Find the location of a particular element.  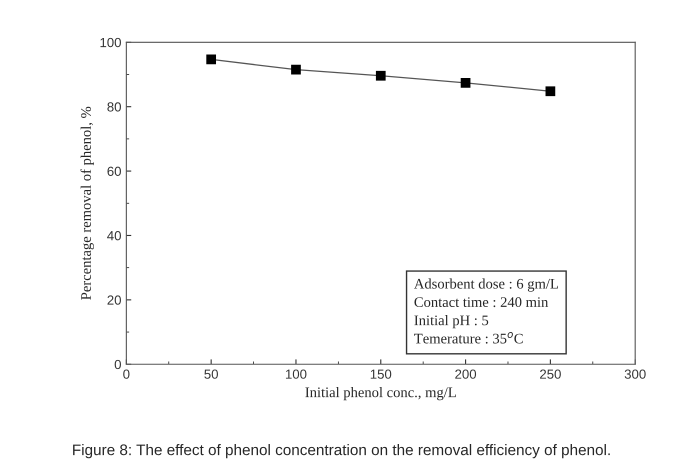

x-axis-title: Initial phenol conc., mg/L is located at coordinates (380, 393).